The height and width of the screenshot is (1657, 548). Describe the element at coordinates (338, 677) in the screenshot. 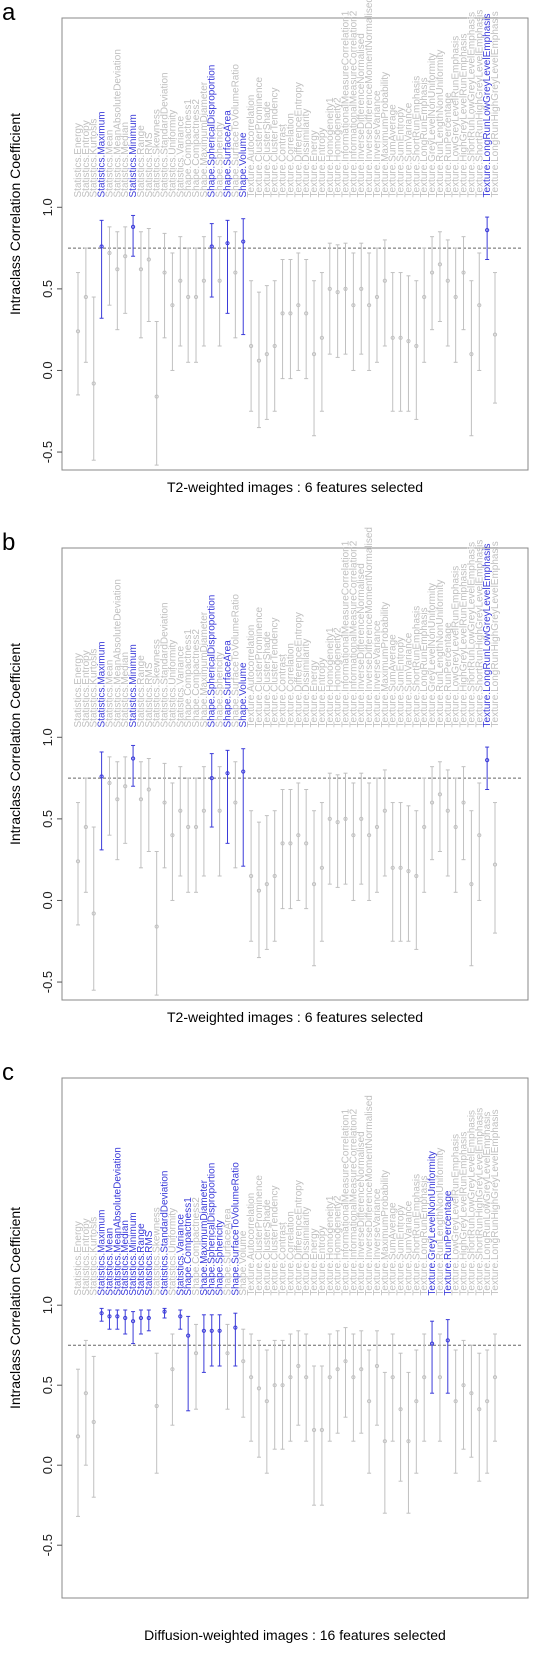

I see `category-label: Texture.Homogeneity2` at that location.